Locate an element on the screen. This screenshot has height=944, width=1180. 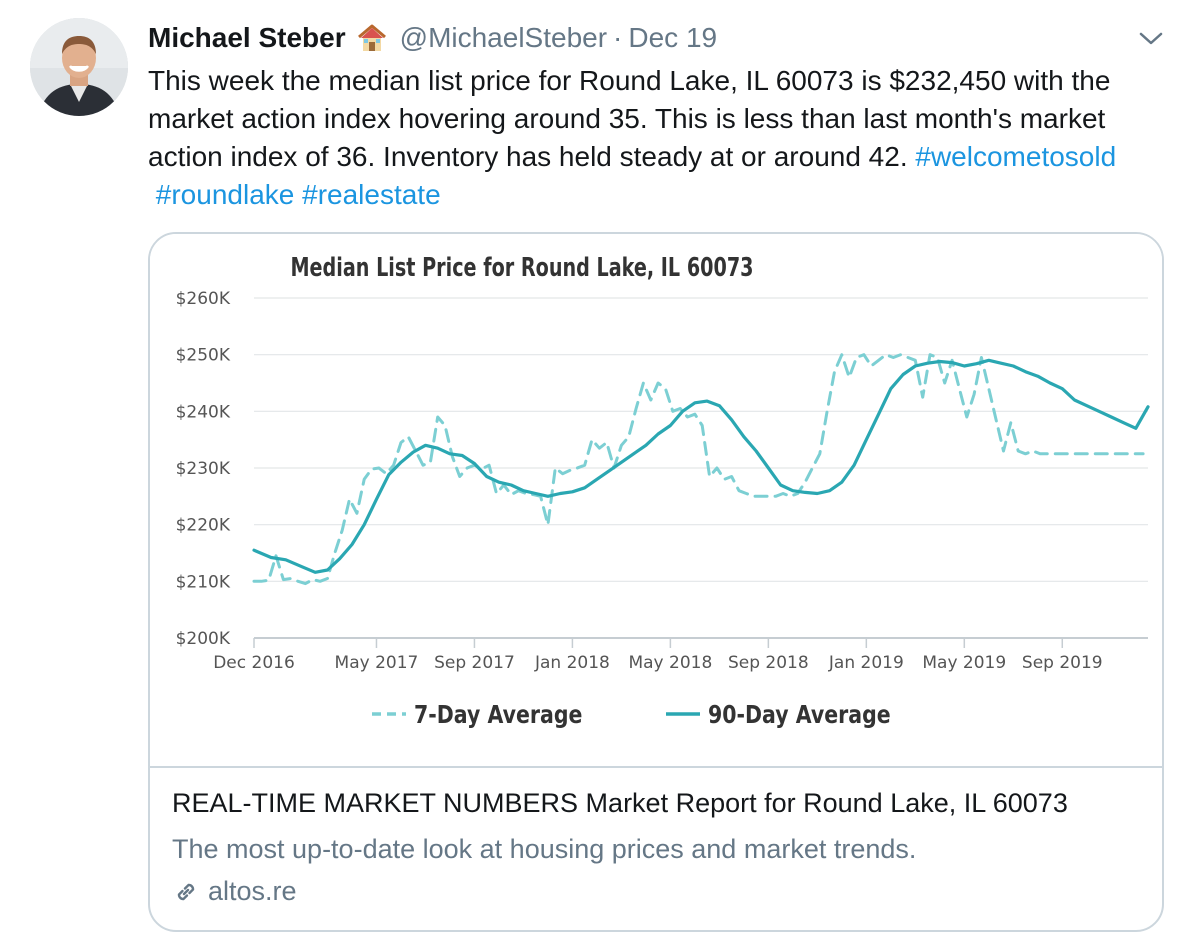
card-domain: altos.re is located at coordinates (234, 891).